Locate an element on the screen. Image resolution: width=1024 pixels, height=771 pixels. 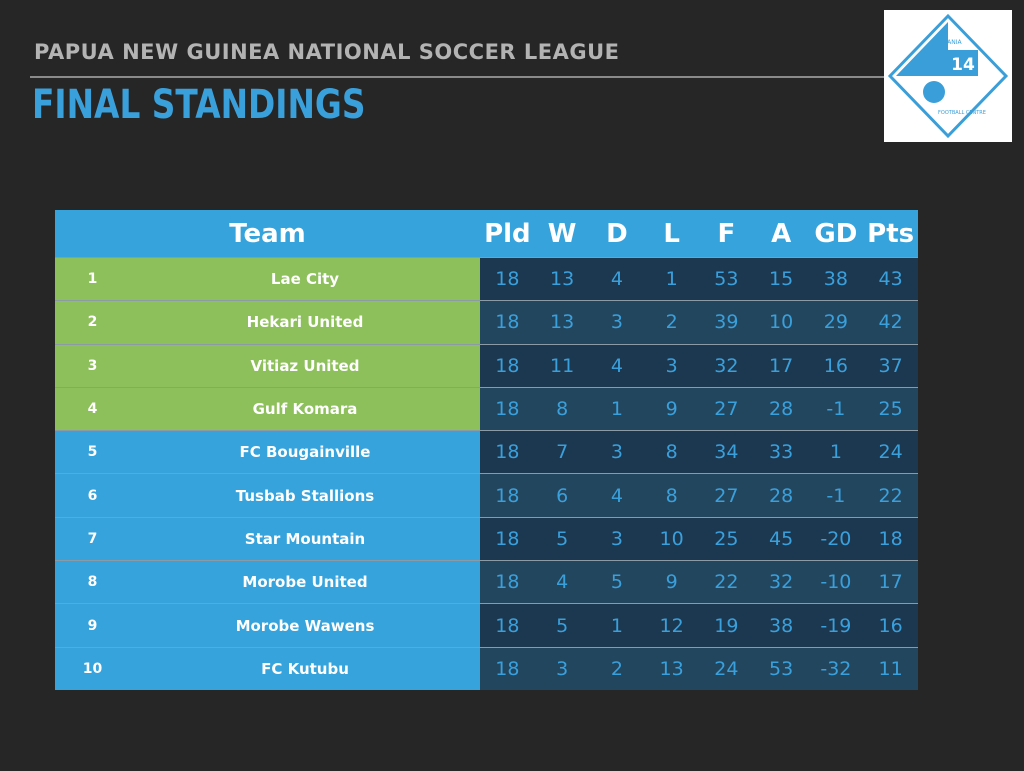
stat: 19 is located at coordinates (726, 625).